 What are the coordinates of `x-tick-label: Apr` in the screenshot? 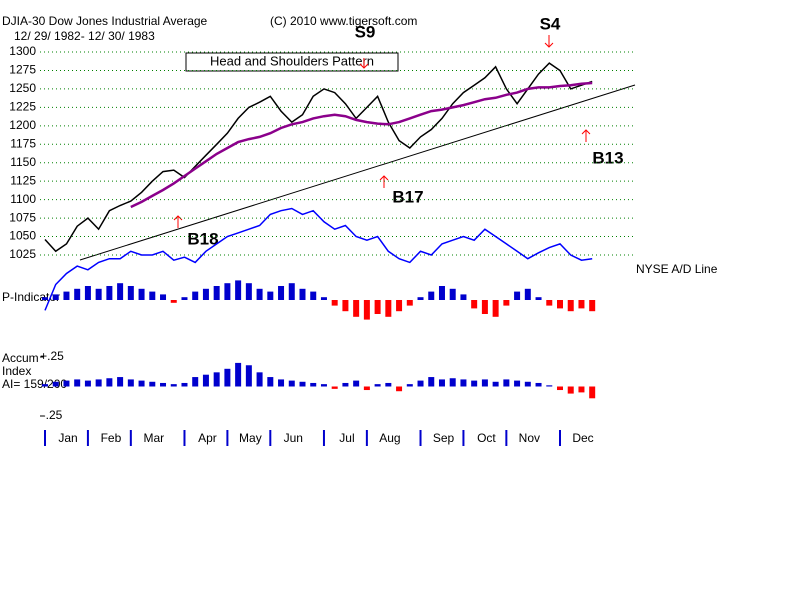 It's located at (207, 438).